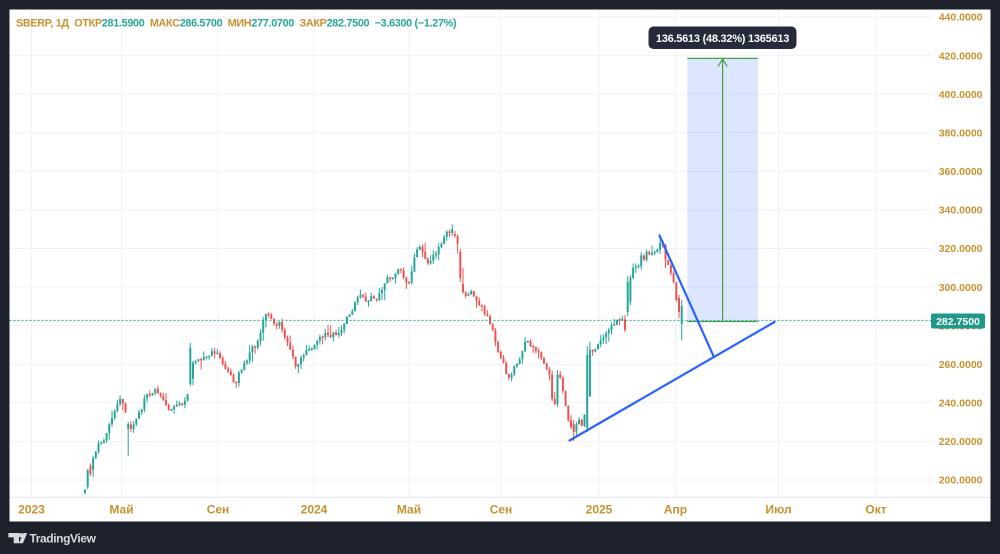  I want to click on svg-text: TradingView, so click(63, 539).